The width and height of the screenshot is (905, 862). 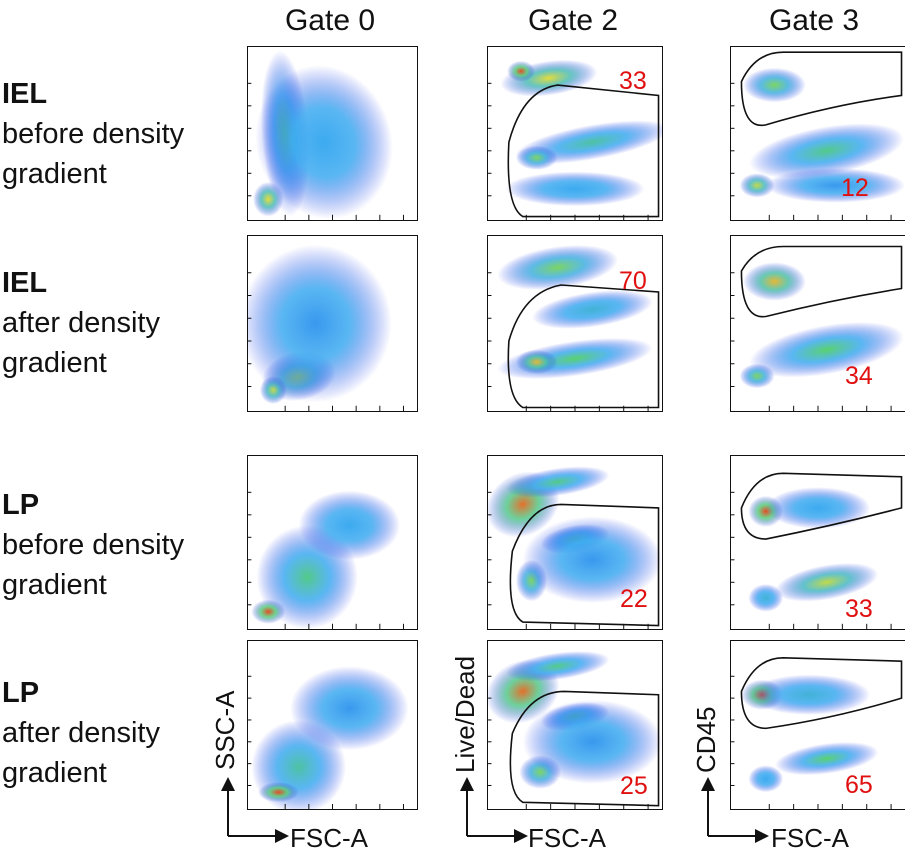 I want to click on density-plot-gate3-row2, so click(x=817, y=323).